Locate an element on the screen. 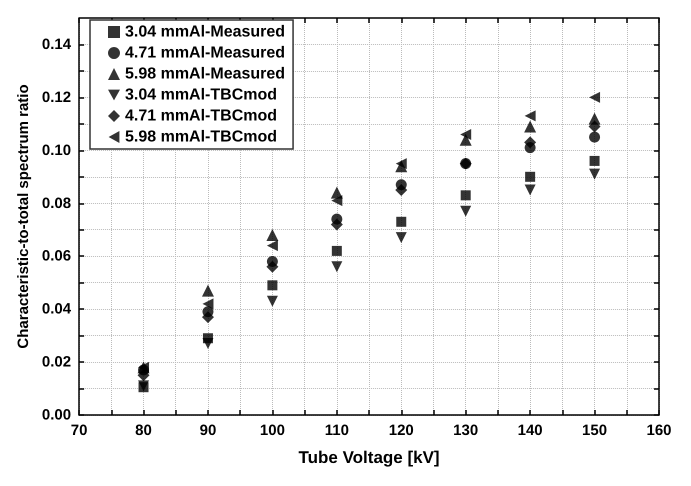 This screenshot has width=691, height=486. legend-label: 3.04 mmAl-TBCmod is located at coordinates (201, 95).